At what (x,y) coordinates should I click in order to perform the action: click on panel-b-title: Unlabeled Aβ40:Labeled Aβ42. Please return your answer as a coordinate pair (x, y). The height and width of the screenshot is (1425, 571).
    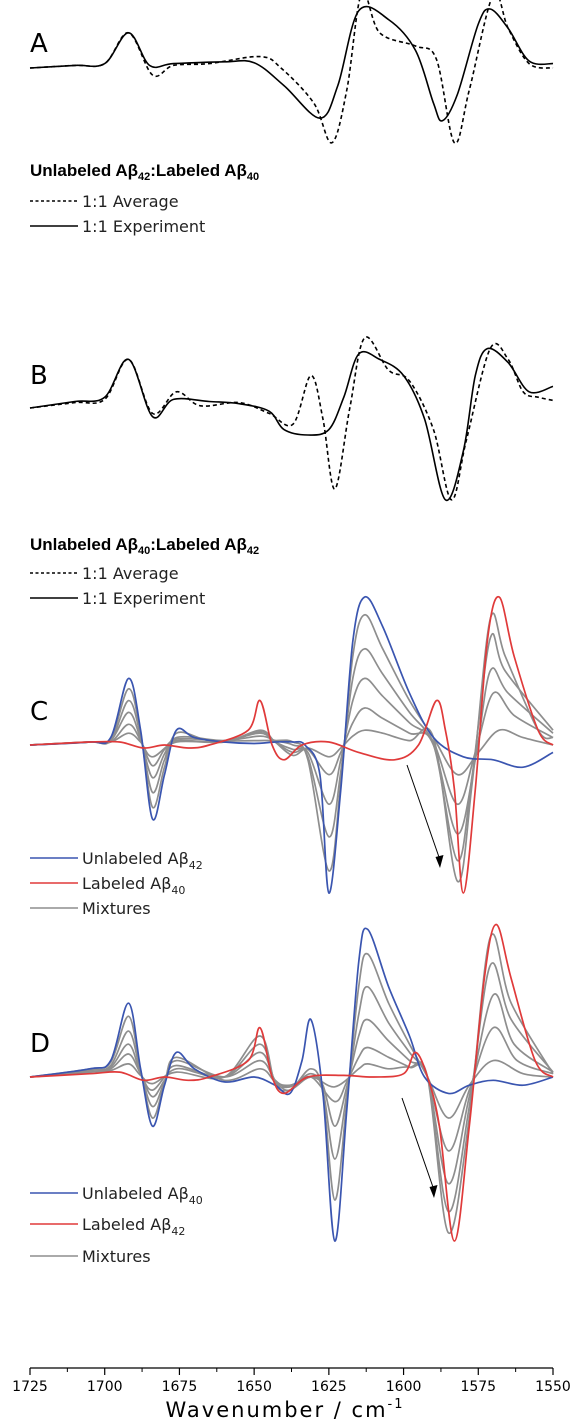
    Looking at the image, I should click on (144, 546).